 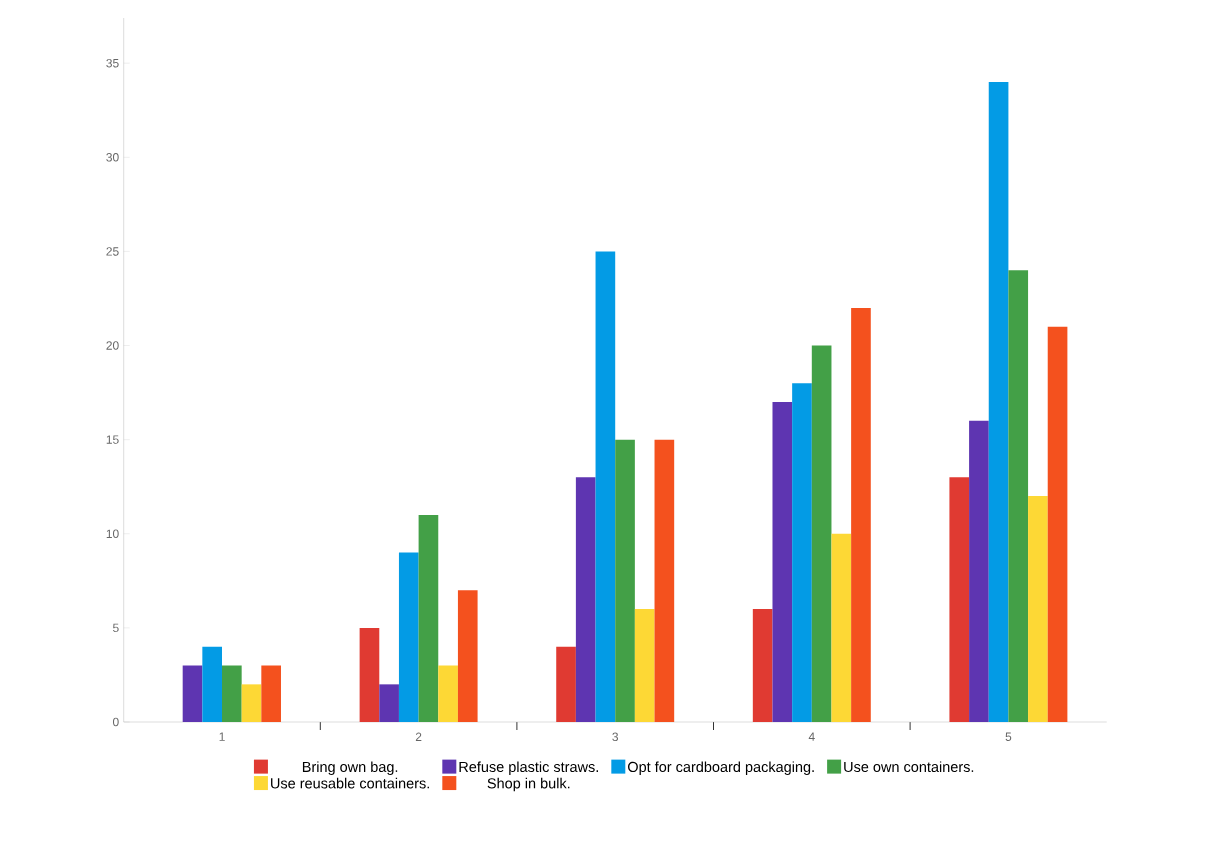 I want to click on text: Bring own bag., so click(x=350, y=768).